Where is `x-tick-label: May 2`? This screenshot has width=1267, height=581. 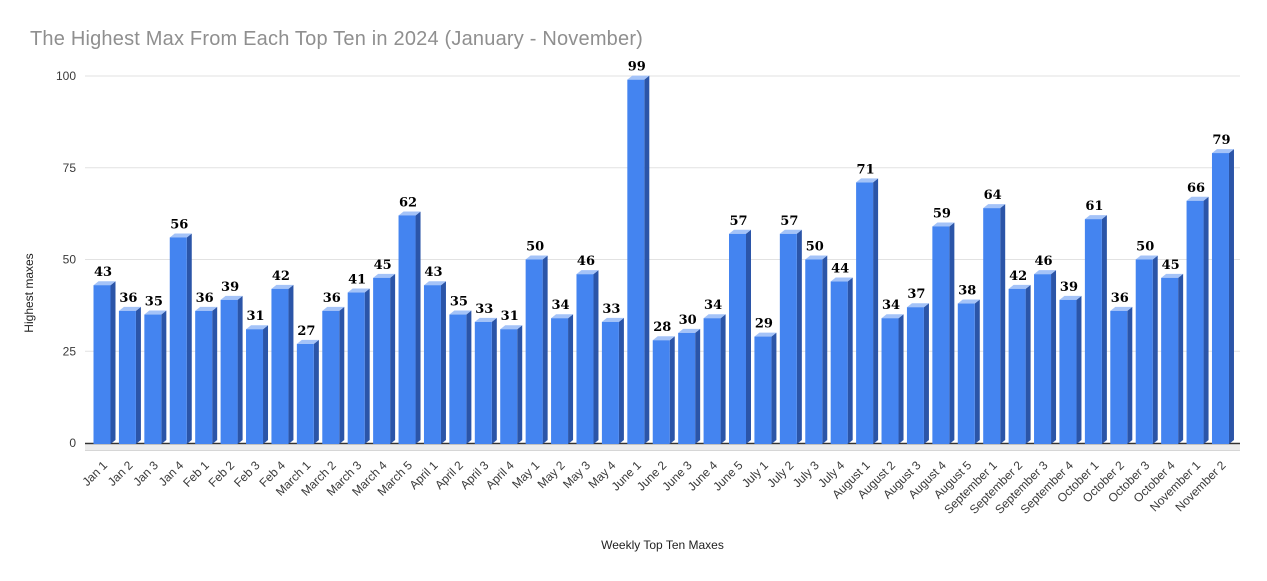
x-tick-label: May 2 is located at coordinates (551, 474).